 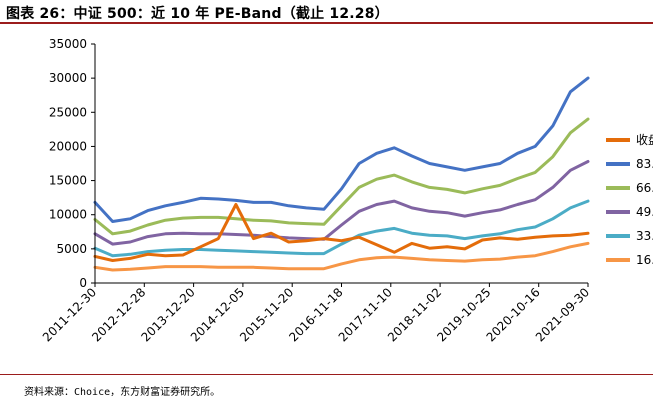 What do you see at coordinates (197, 14) in the screenshot?
I see `figure-title: 图表 26：中证 500：近 10 年 PE-Band（截止 12.28）` at bounding box center [197, 14].